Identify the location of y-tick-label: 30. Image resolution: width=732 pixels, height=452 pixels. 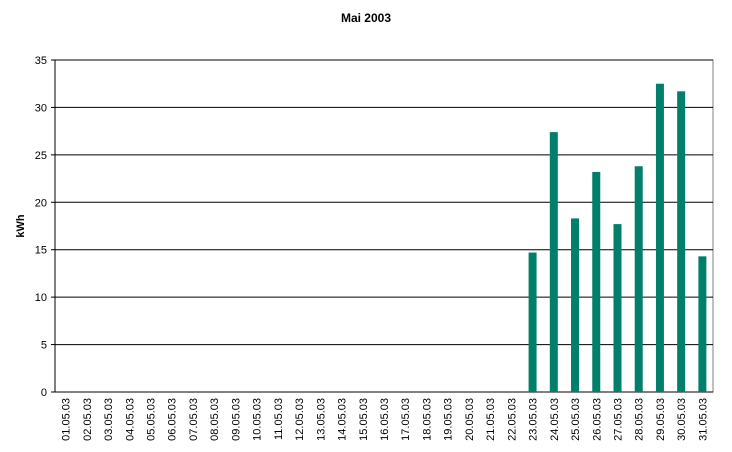
(41, 108).